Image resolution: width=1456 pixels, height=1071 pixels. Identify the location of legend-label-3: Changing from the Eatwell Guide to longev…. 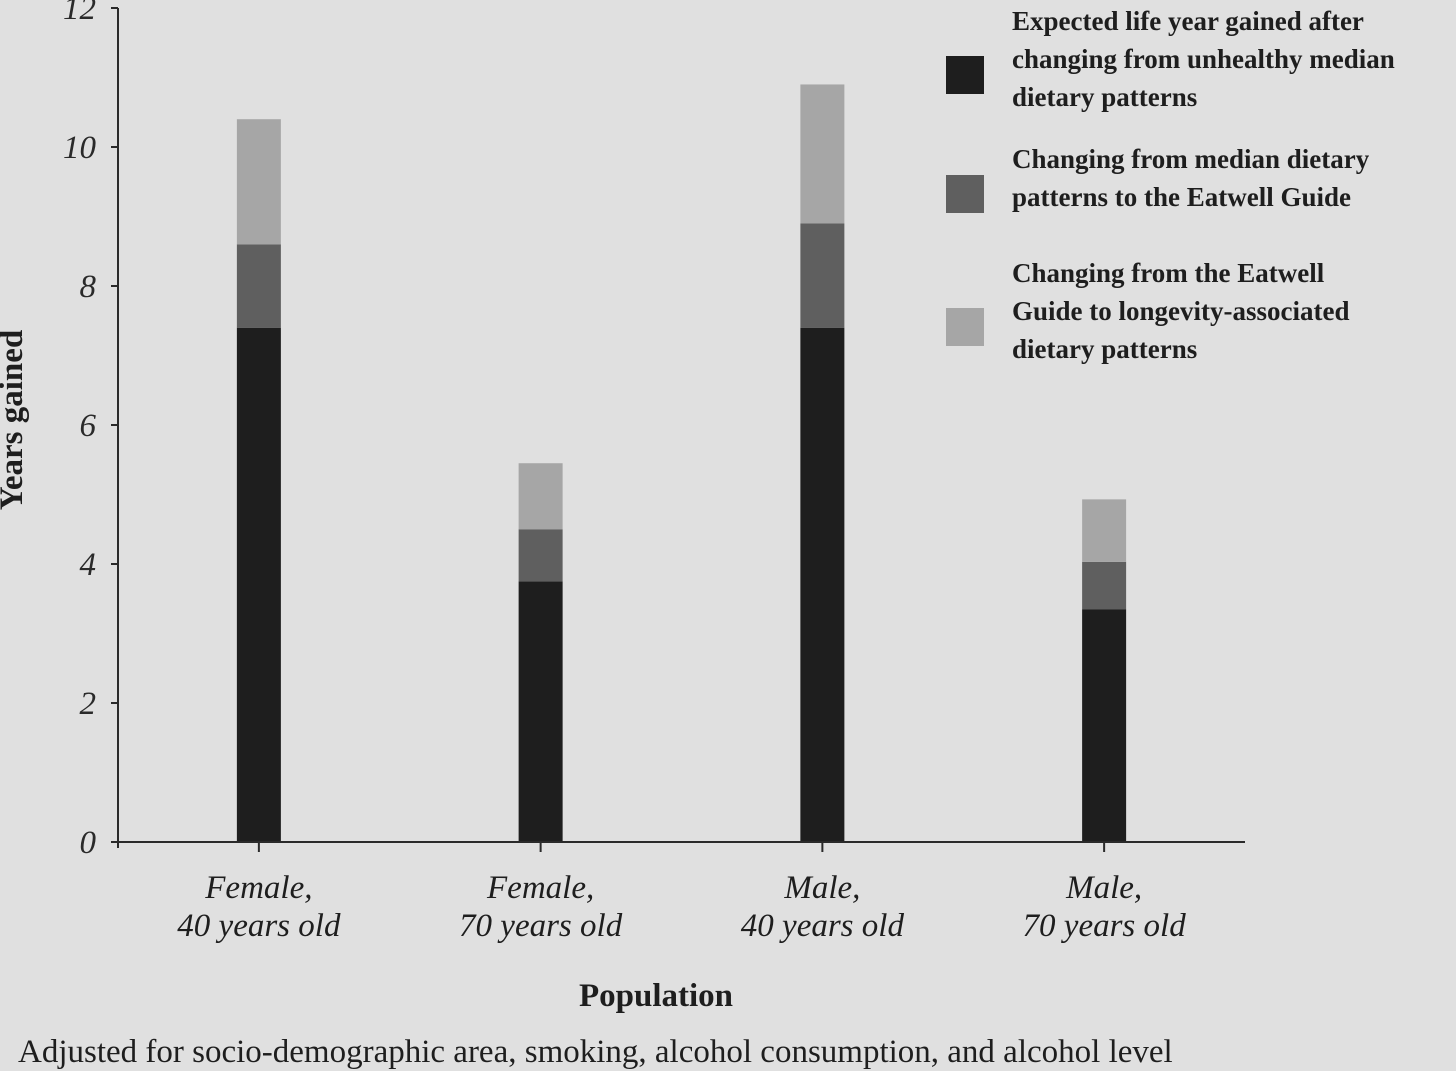
(1181, 311).